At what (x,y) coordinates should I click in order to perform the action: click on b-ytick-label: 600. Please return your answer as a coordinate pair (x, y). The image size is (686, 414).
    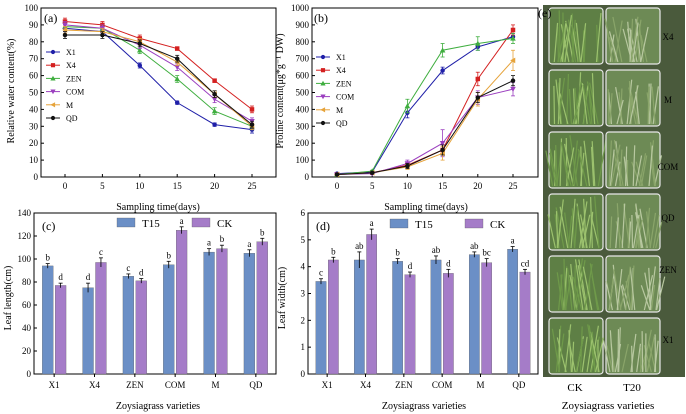
    Looking at the image, I should click on (303, 76).